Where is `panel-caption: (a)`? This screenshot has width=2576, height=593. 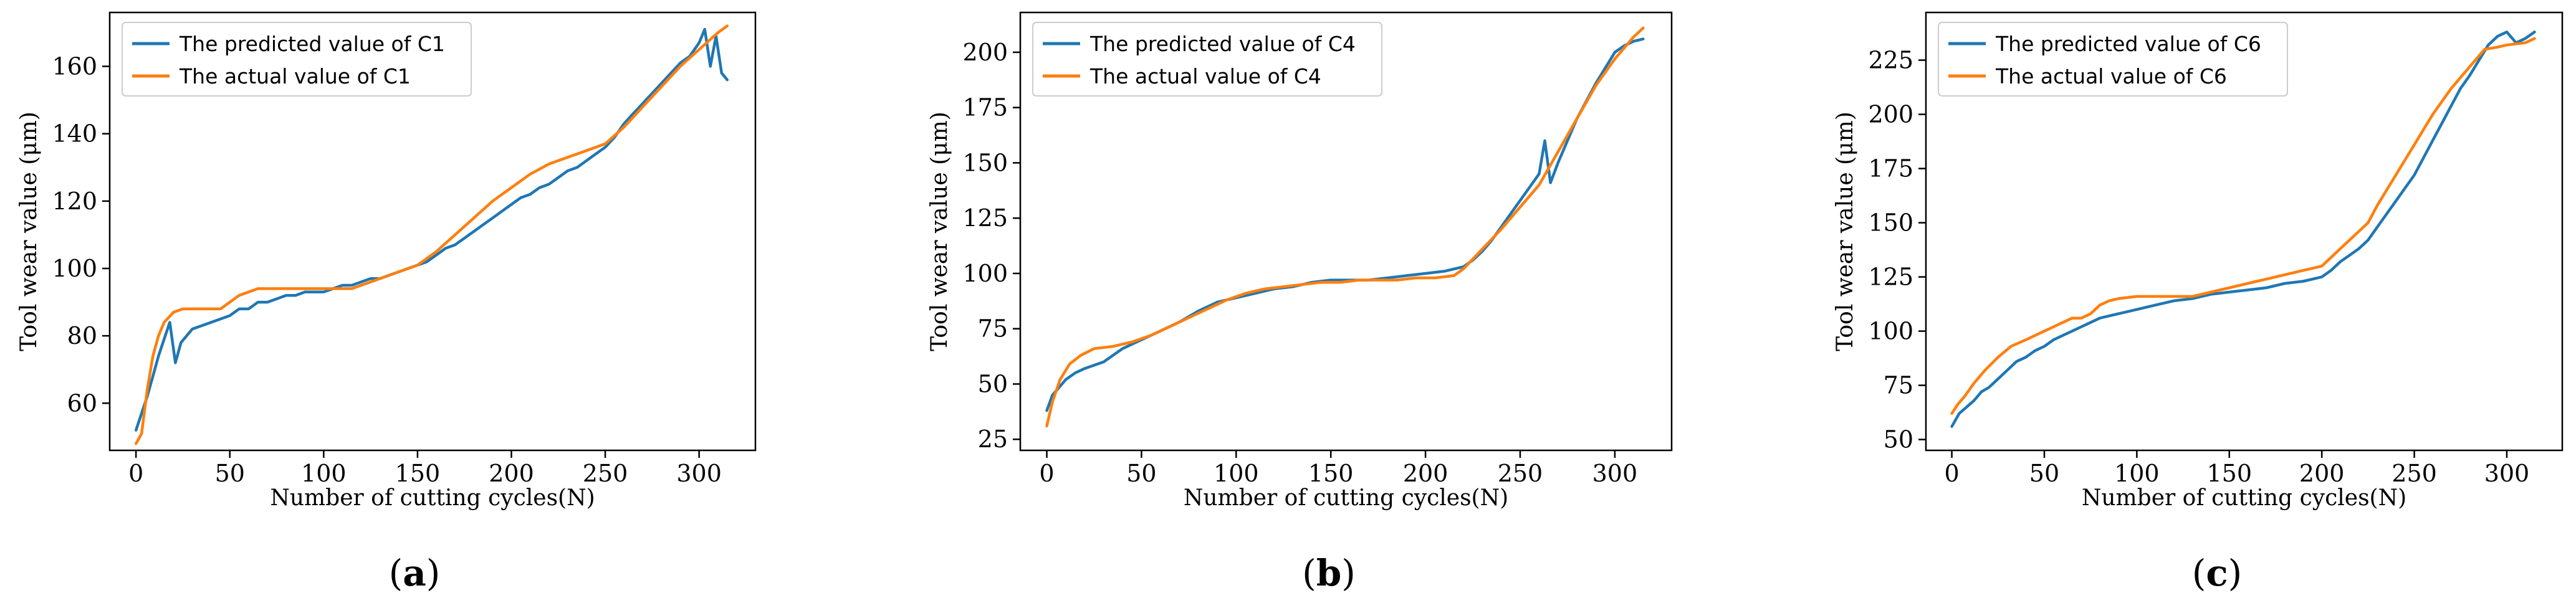
panel-caption: (a) is located at coordinates (415, 572).